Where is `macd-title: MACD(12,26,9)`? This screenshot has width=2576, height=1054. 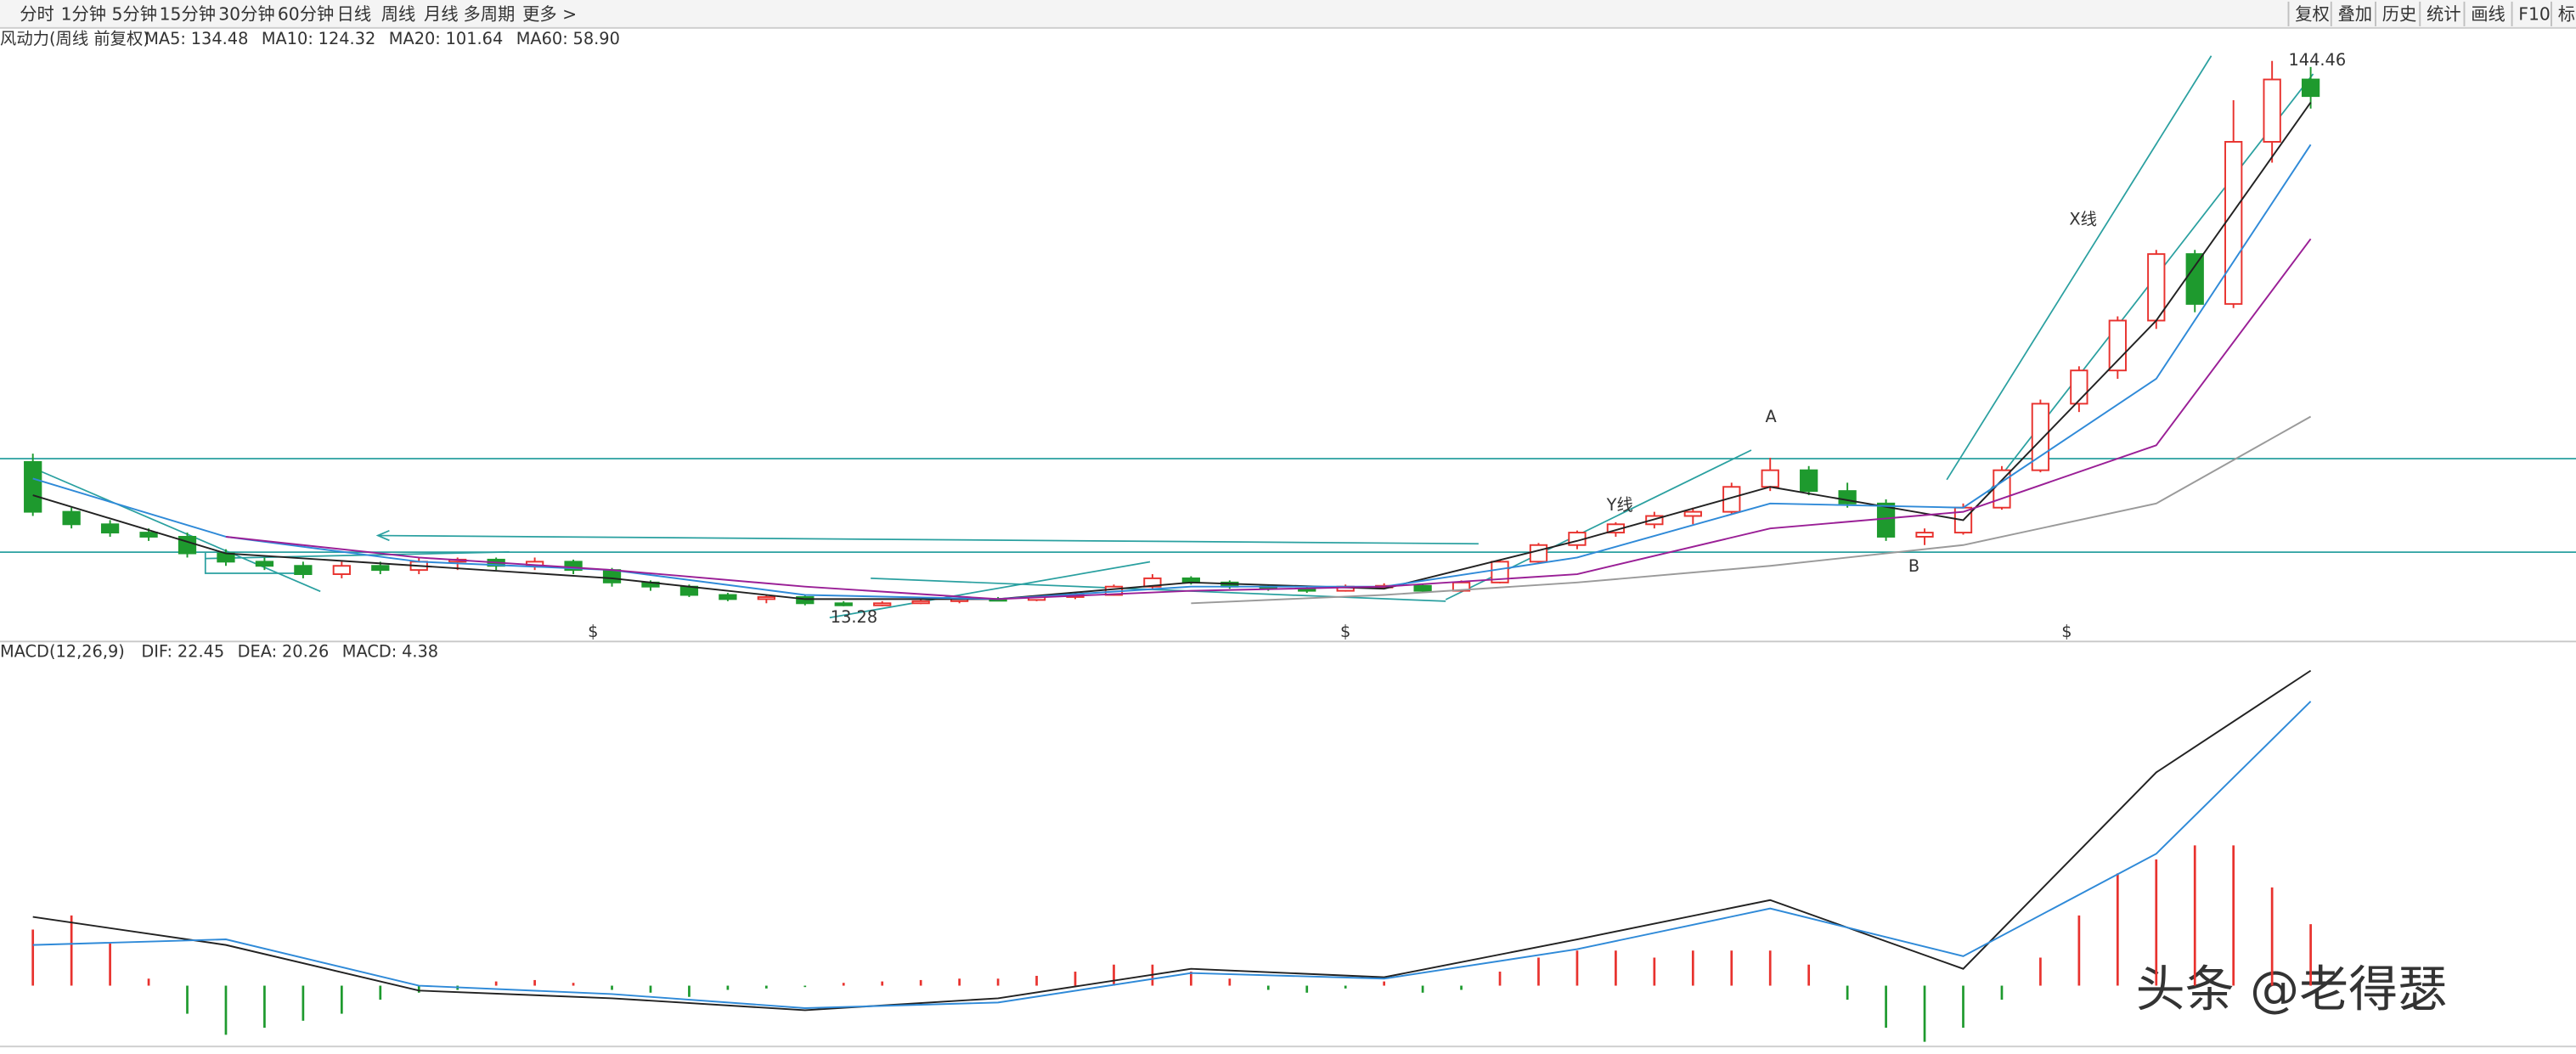 macd-title: MACD(12,26,9) is located at coordinates (62, 651).